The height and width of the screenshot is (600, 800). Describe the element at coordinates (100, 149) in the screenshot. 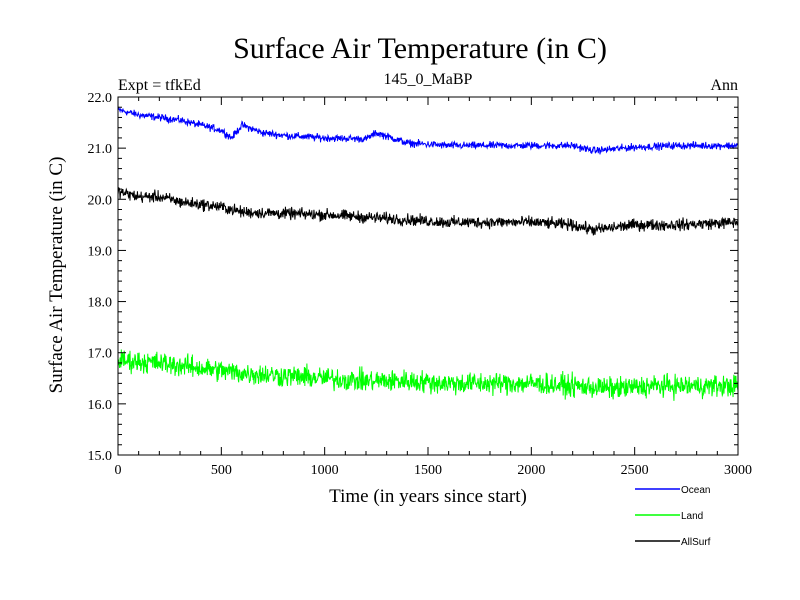

I see `y-tick-label: 21.0` at that location.